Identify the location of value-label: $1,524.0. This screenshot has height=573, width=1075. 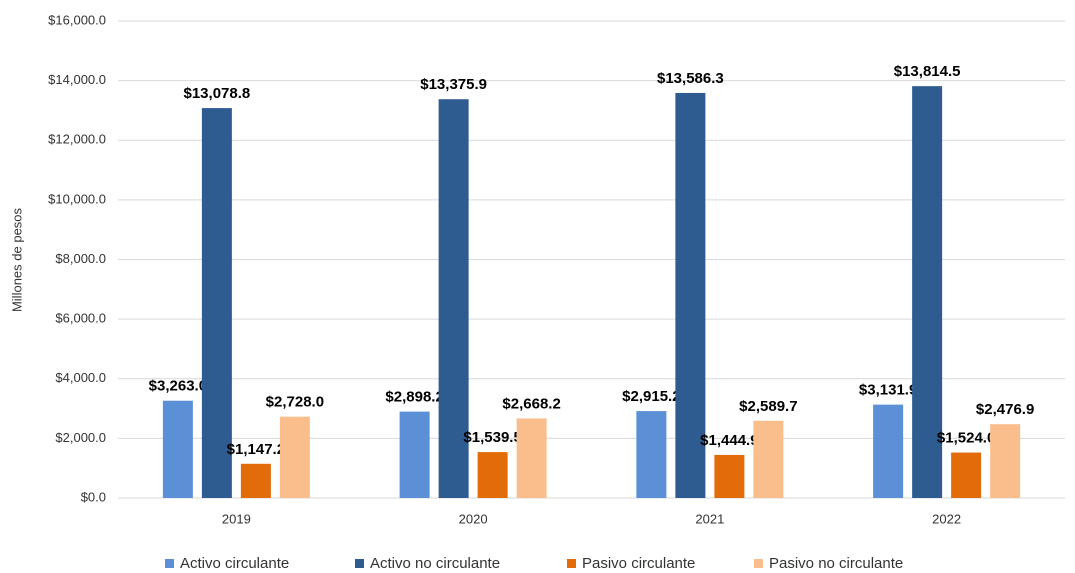
(966, 438).